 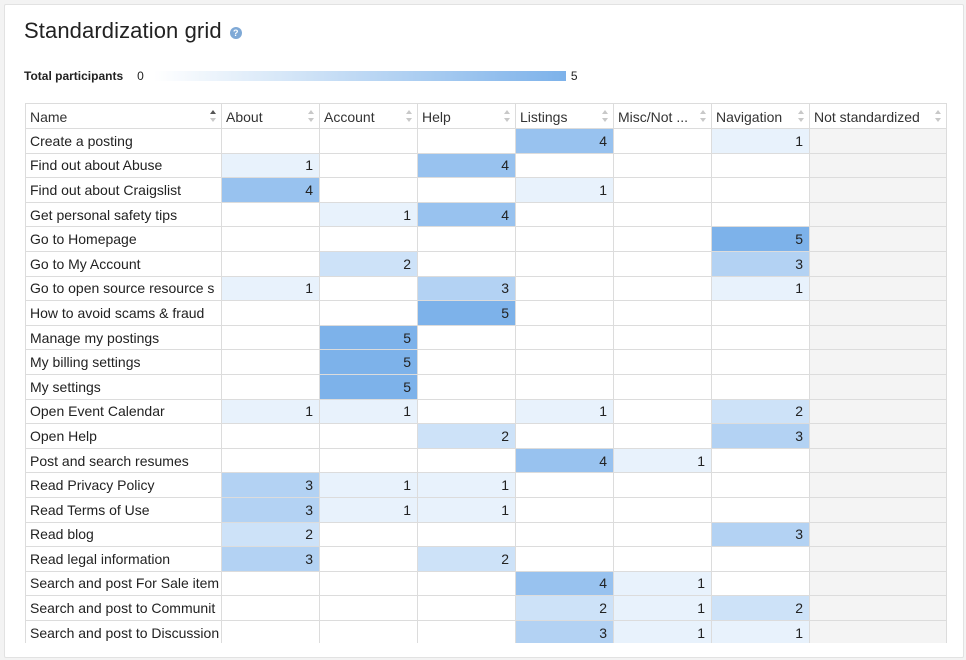 I want to click on card-name-cell: Go to My Account, so click(x=123, y=263).